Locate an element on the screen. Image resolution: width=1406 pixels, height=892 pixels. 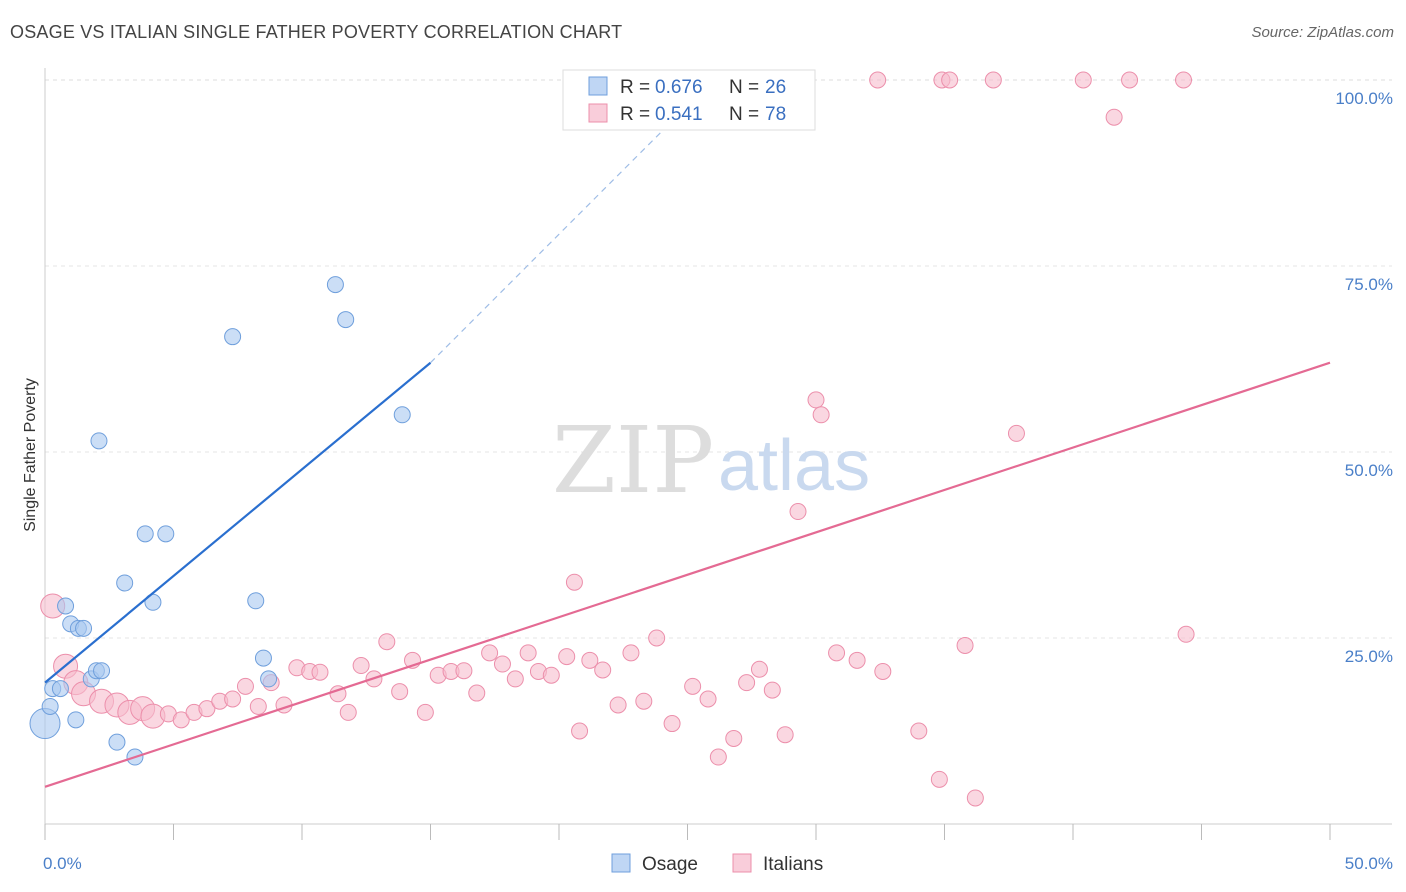
legend-n-label-italians: N = is located at coordinates (744, 114).